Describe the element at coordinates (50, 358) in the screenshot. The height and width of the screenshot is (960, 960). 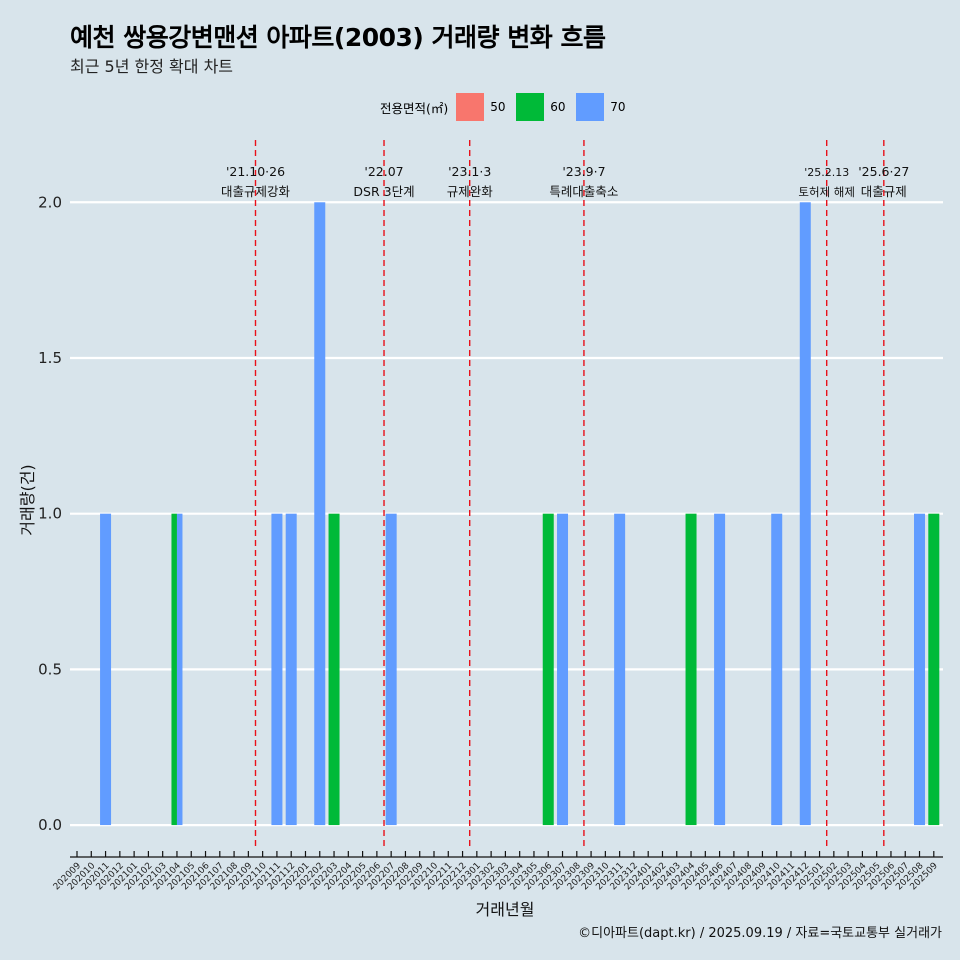
I see `y-tick-label: 1.5` at that location.